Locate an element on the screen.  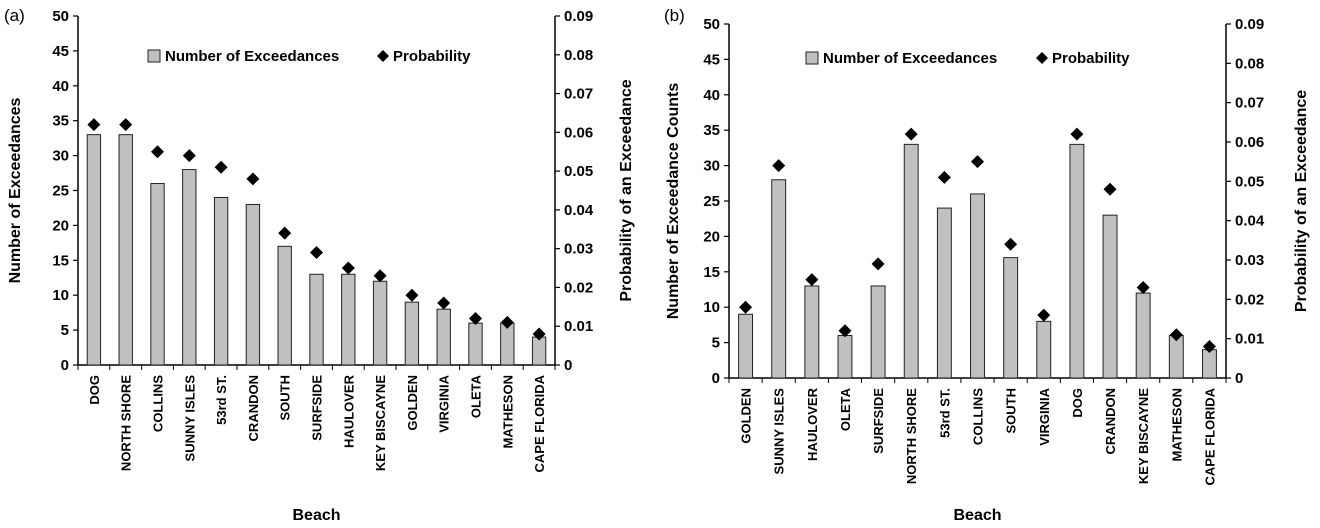
y2-axis-title: Probability of an Exceedance is located at coordinates (626, 190).